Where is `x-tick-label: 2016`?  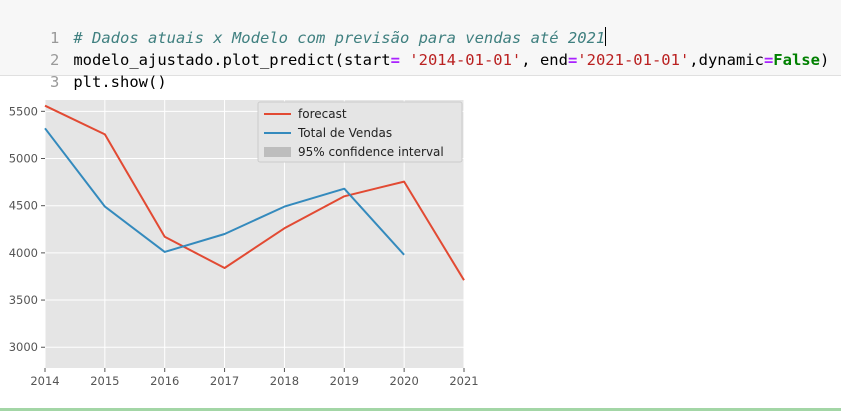 x-tick-label: 2016 is located at coordinates (164, 381).